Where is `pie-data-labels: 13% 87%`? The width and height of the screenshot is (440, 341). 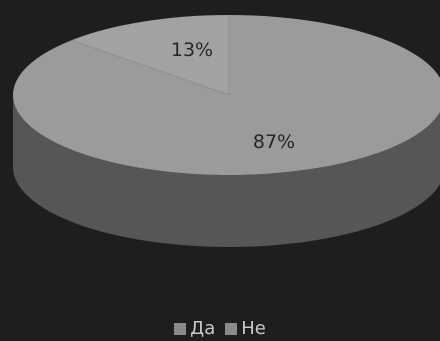 pie-data-labels: 13% 87% is located at coordinates (233, 96).